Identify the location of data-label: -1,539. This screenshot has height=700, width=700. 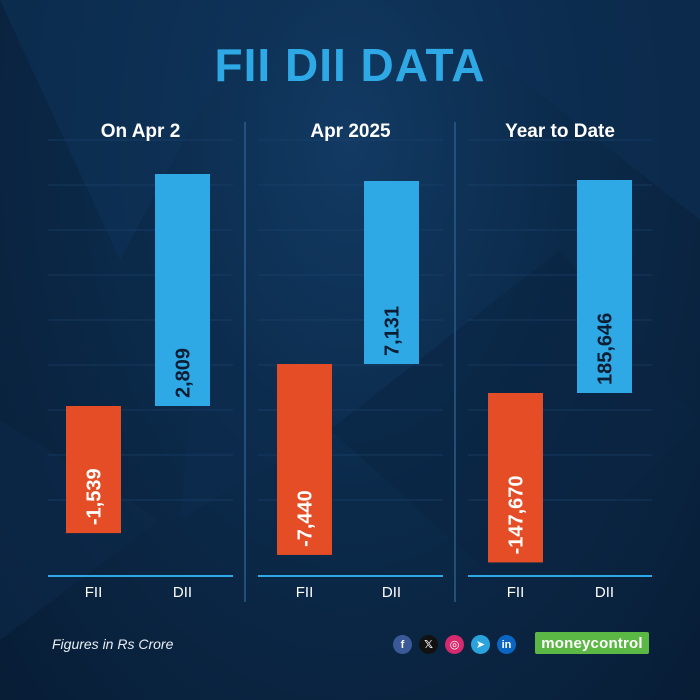
(95, 496).